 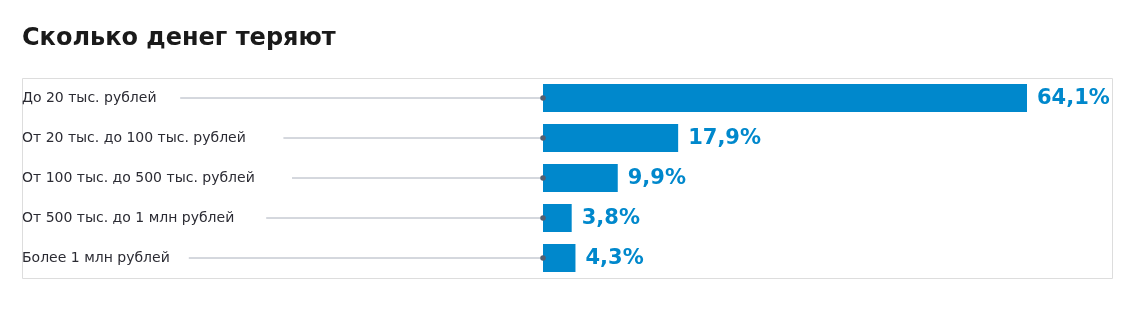 I want to click on text: Сколько денег теряют, so click(x=179, y=37).